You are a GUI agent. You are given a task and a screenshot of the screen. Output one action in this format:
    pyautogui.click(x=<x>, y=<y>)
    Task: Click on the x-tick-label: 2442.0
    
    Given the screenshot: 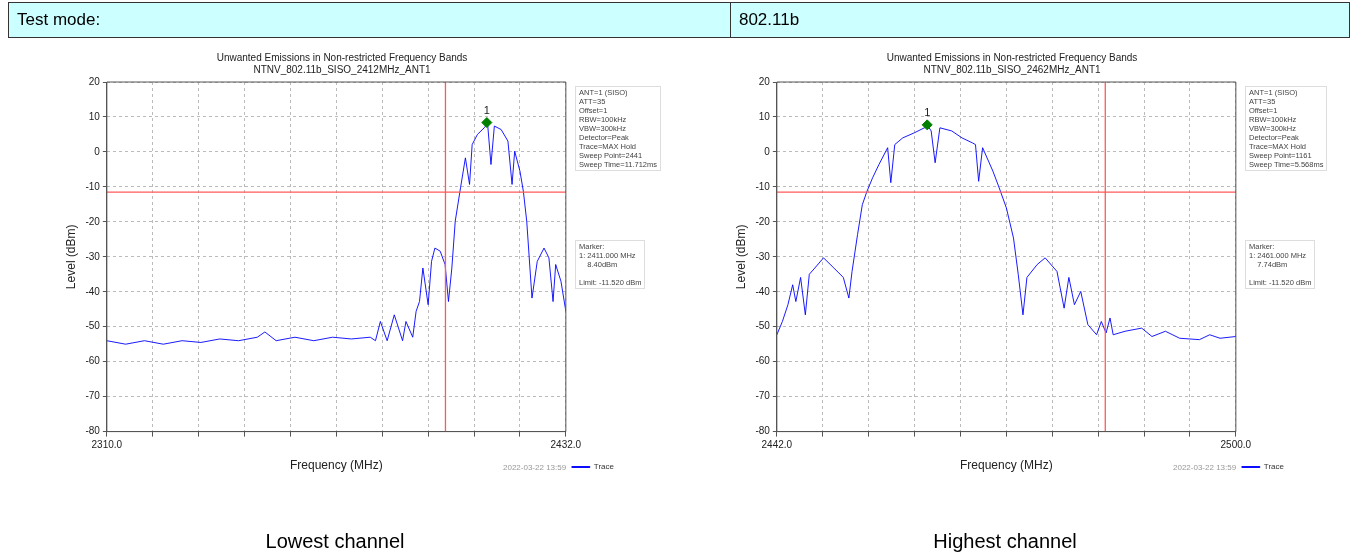 What is the action you would take?
    pyautogui.click(x=777, y=445)
    